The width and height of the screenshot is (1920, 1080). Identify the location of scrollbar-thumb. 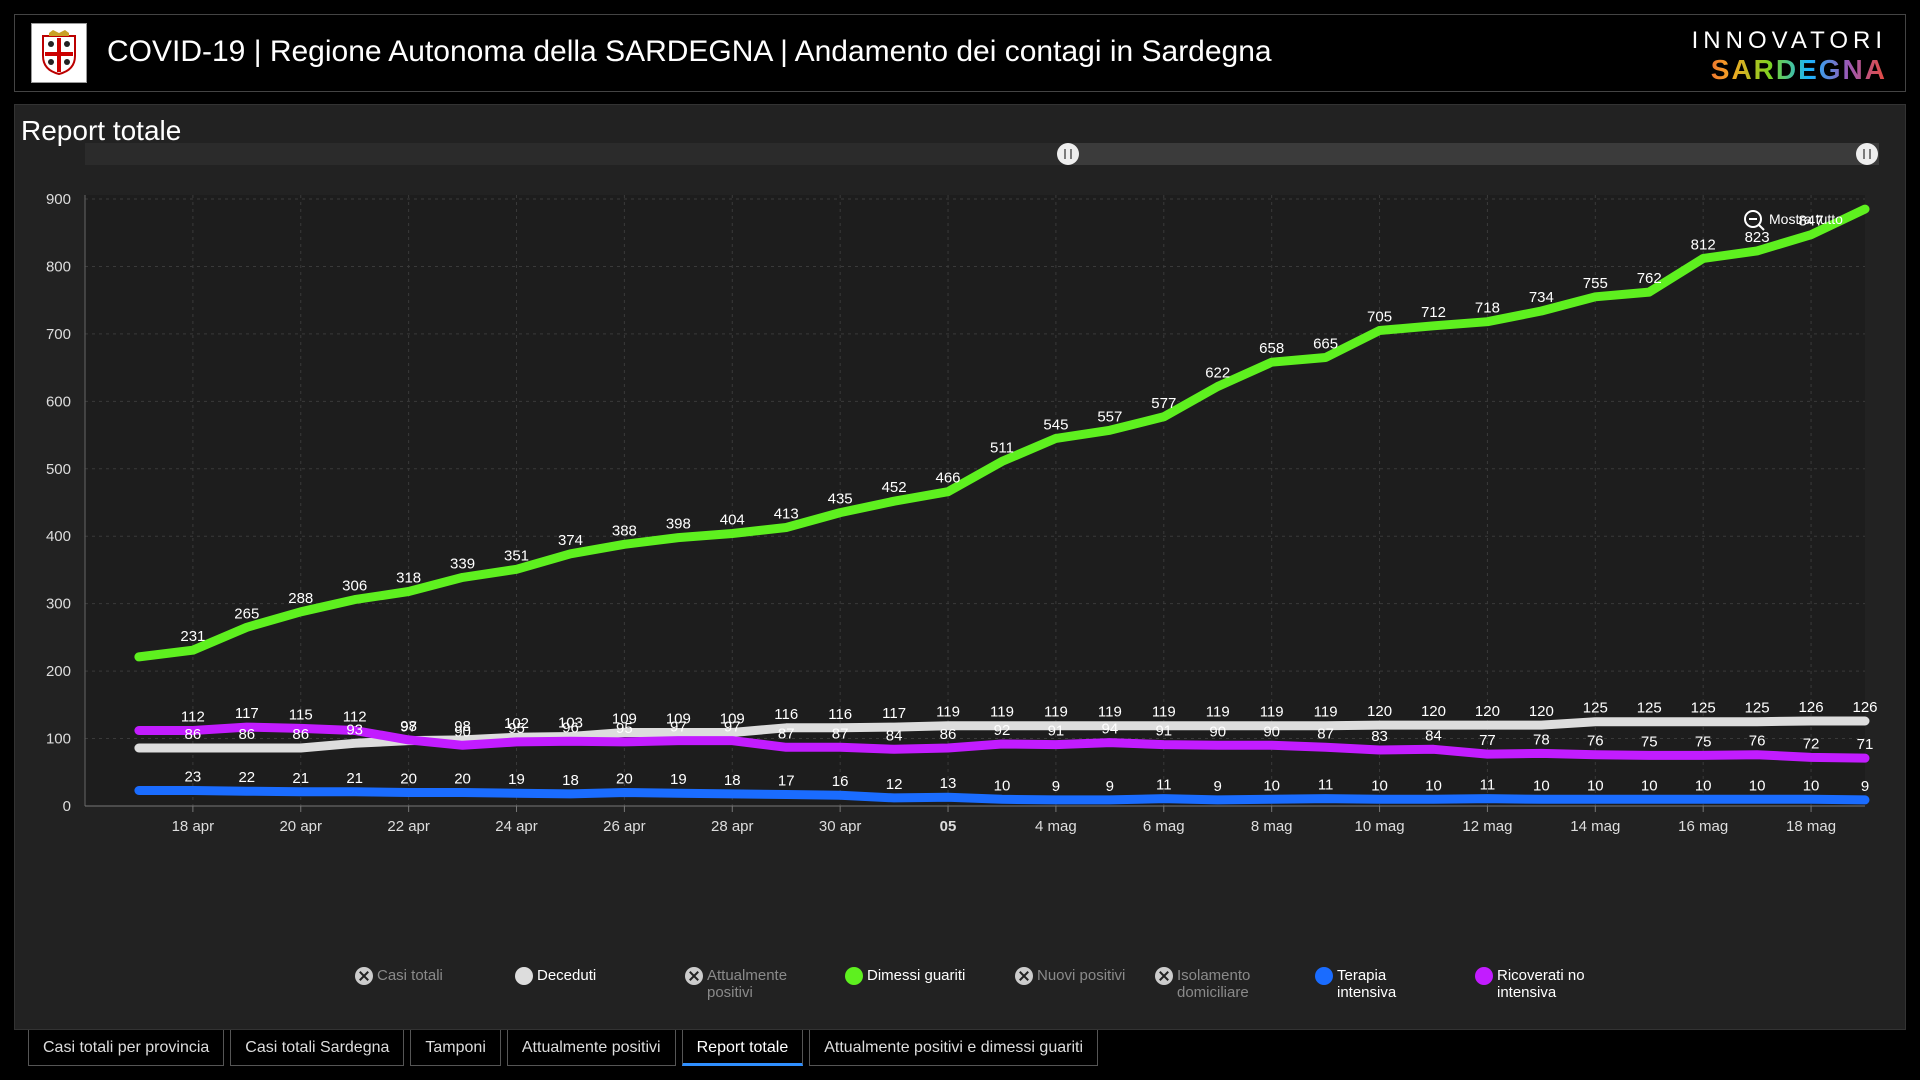
(1473, 154).